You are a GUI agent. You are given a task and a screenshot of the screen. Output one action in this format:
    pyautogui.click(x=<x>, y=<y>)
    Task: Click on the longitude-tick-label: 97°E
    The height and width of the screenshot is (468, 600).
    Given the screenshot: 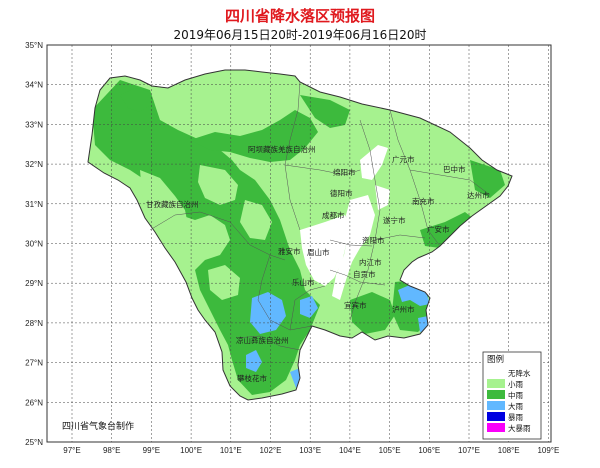 What is the action you would take?
    pyautogui.click(x=71, y=450)
    